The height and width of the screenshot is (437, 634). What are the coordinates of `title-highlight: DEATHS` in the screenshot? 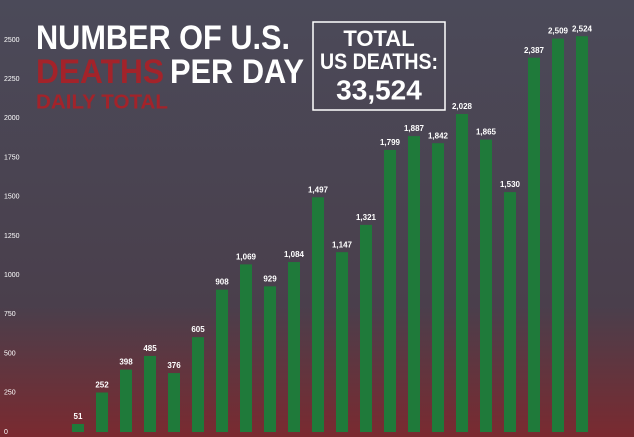 It's located at (100, 72).